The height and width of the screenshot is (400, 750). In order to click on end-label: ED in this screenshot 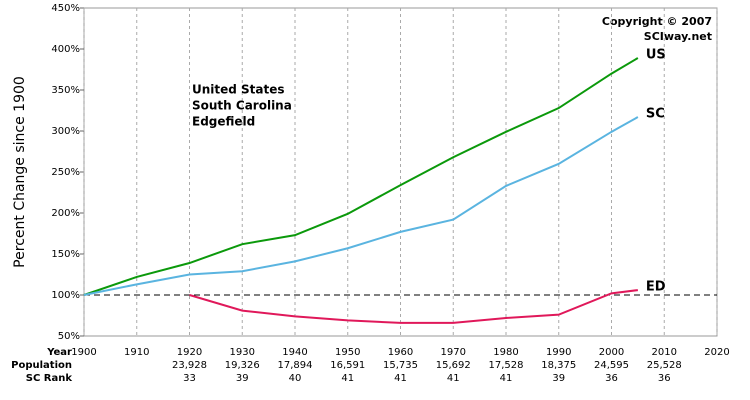, I will do `click(656, 287)`.